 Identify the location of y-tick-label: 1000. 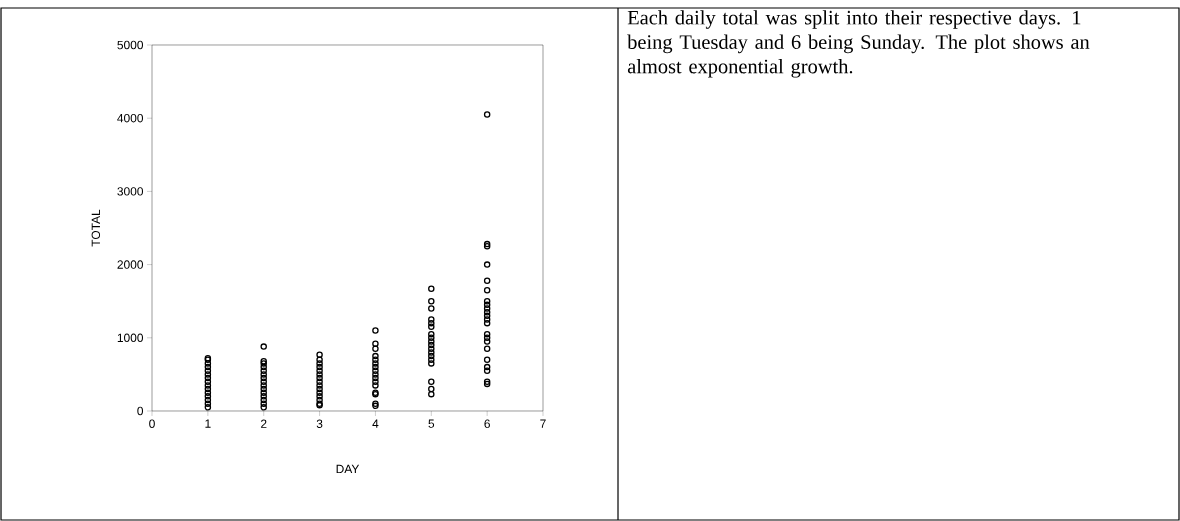
(130, 338).